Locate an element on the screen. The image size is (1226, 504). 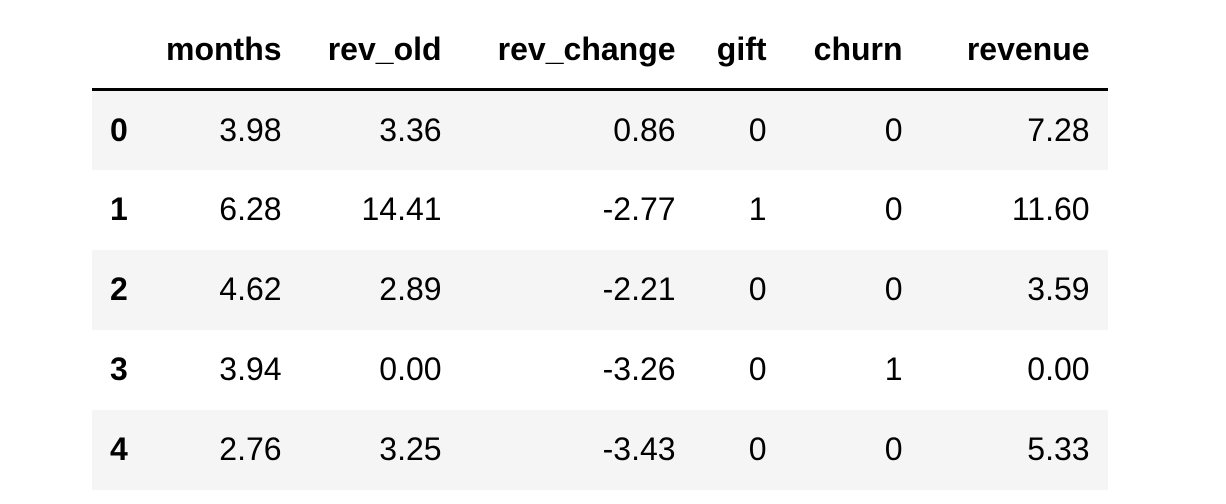
index-header is located at coordinates (120, 50).